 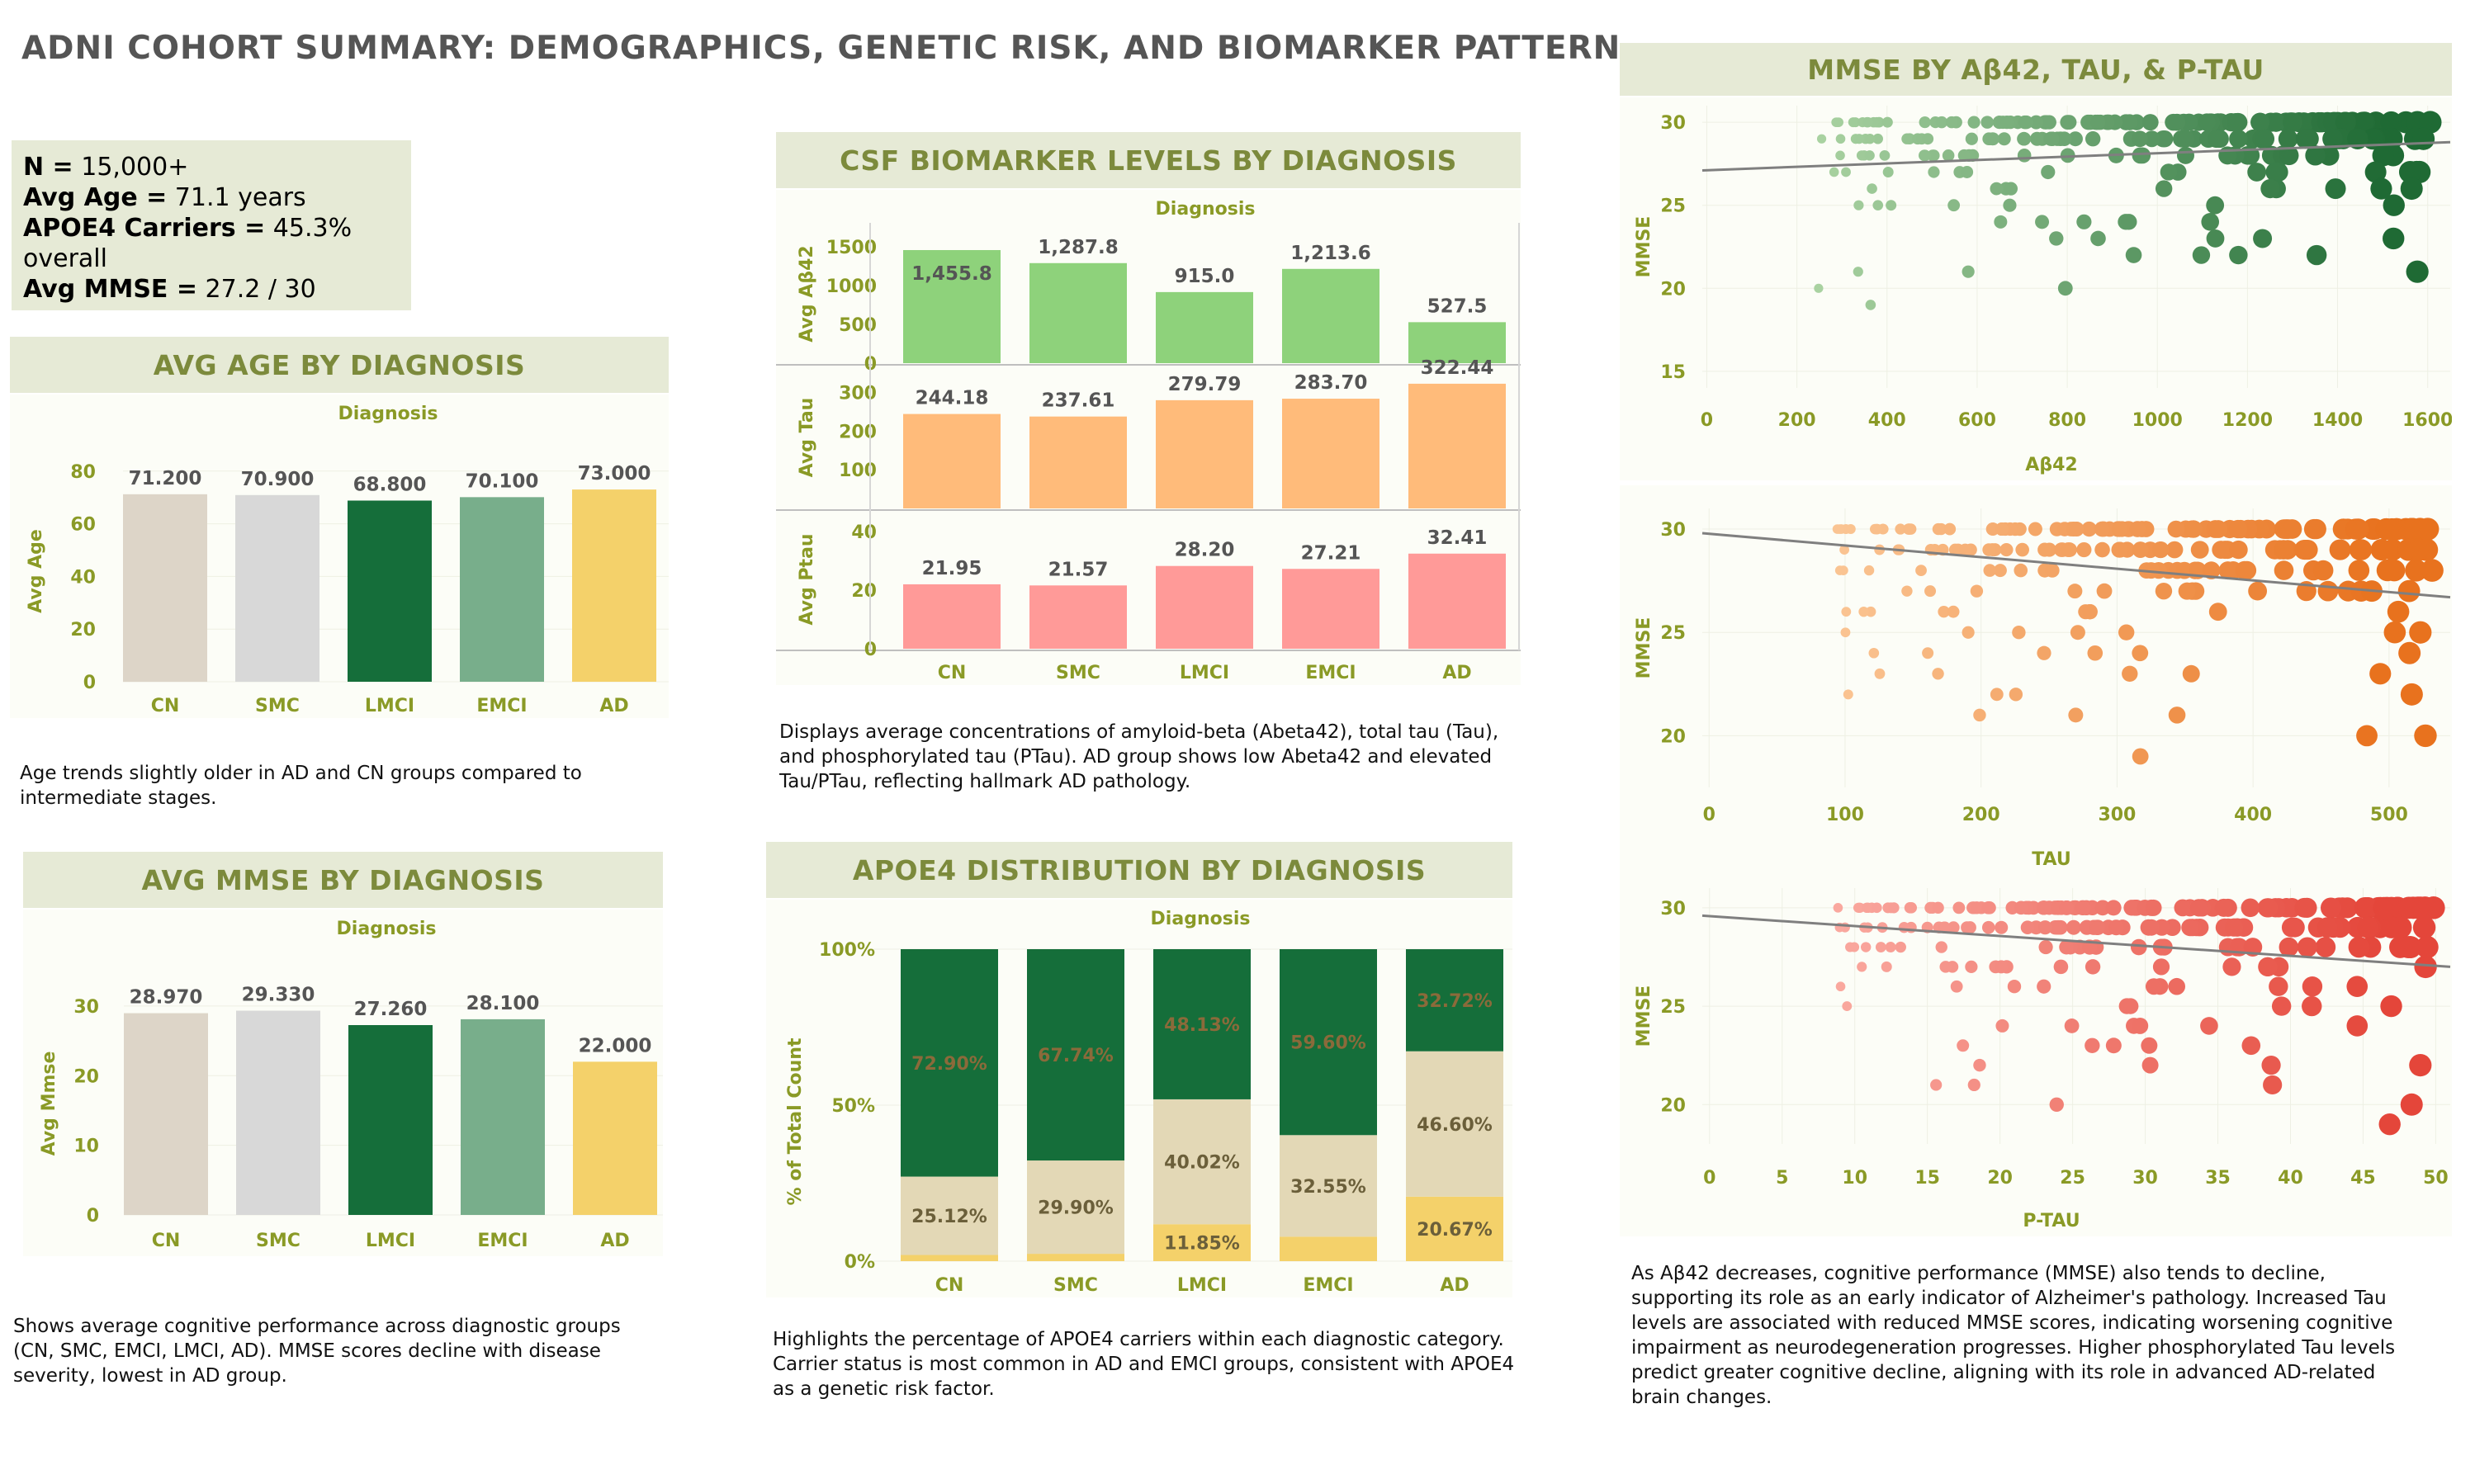 What do you see at coordinates (1644, 1016) in the screenshot?
I see `y-axis-label: MMSE` at bounding box center [1644, 1016].